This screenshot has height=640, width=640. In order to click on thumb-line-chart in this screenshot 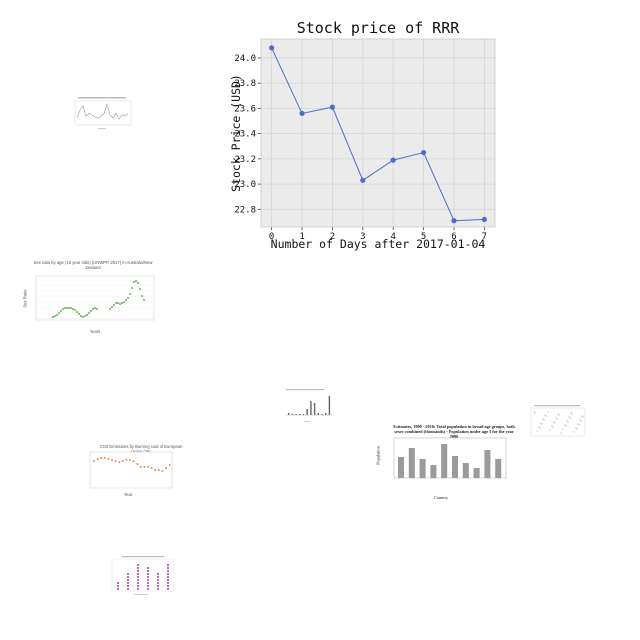, I will do `click(103, 113)`.